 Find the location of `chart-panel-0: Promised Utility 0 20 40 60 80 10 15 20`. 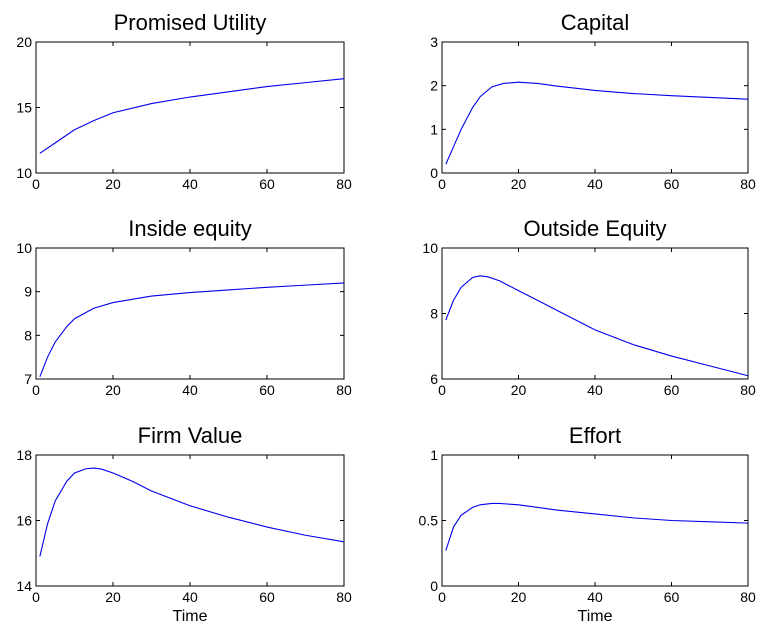

chart-panel-0: Promised Utility 0 20 40 60 80 10 15 20 is located at coordinates (184, 101).